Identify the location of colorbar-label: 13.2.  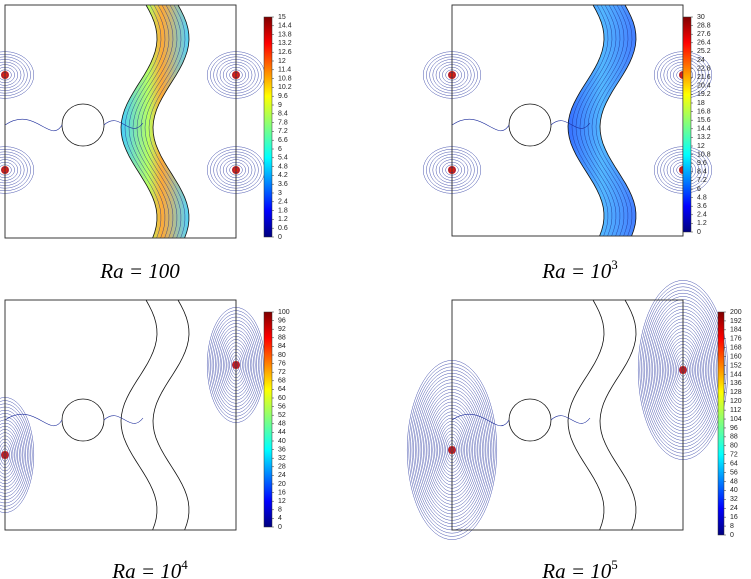
(704, 137).